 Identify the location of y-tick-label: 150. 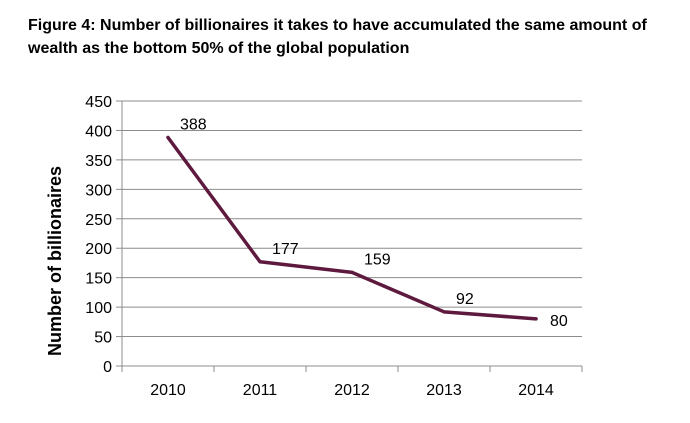
(98, 279).